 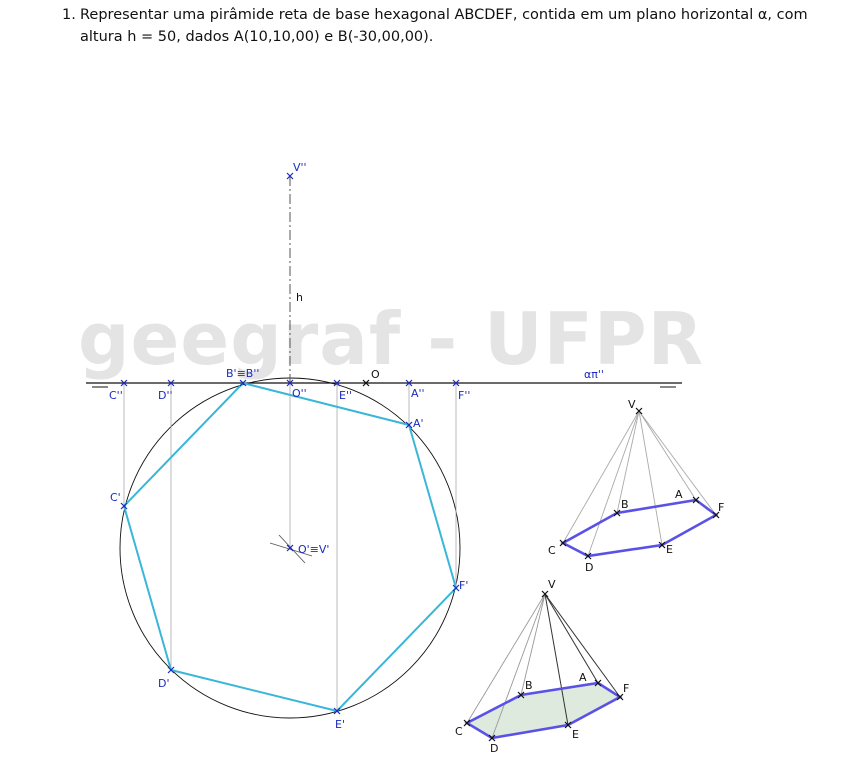 What do you see at coordinates (529, 685) in the screenshot?
I see `persp2-label-B: B` at bounding box center [529, 685].